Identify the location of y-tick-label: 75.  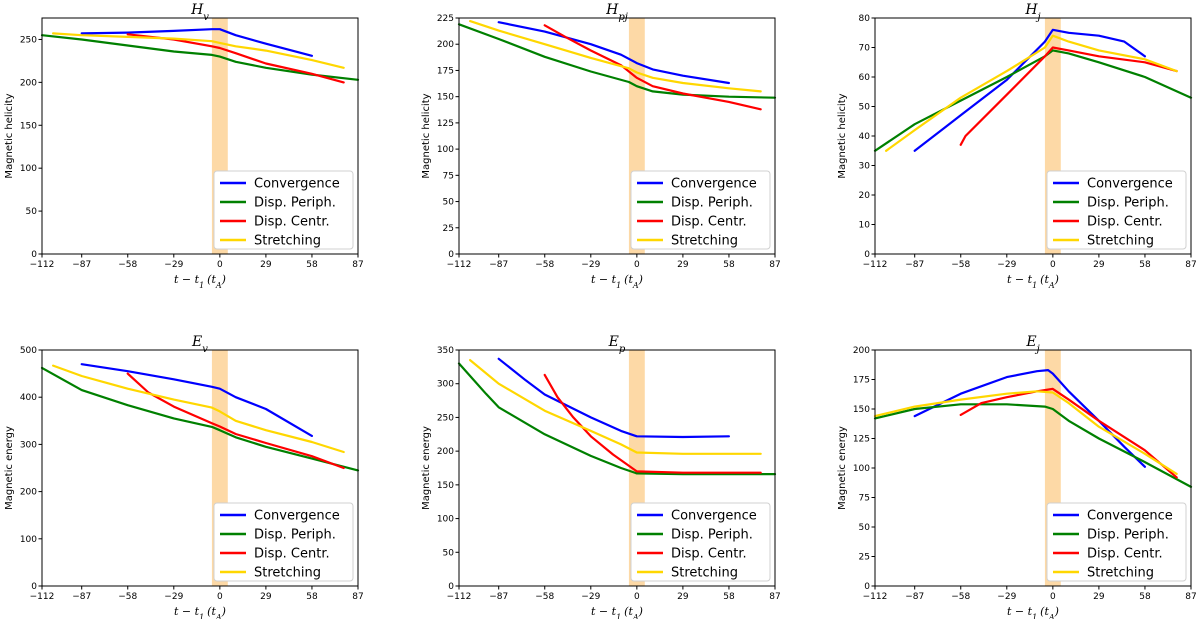
(448, 176).